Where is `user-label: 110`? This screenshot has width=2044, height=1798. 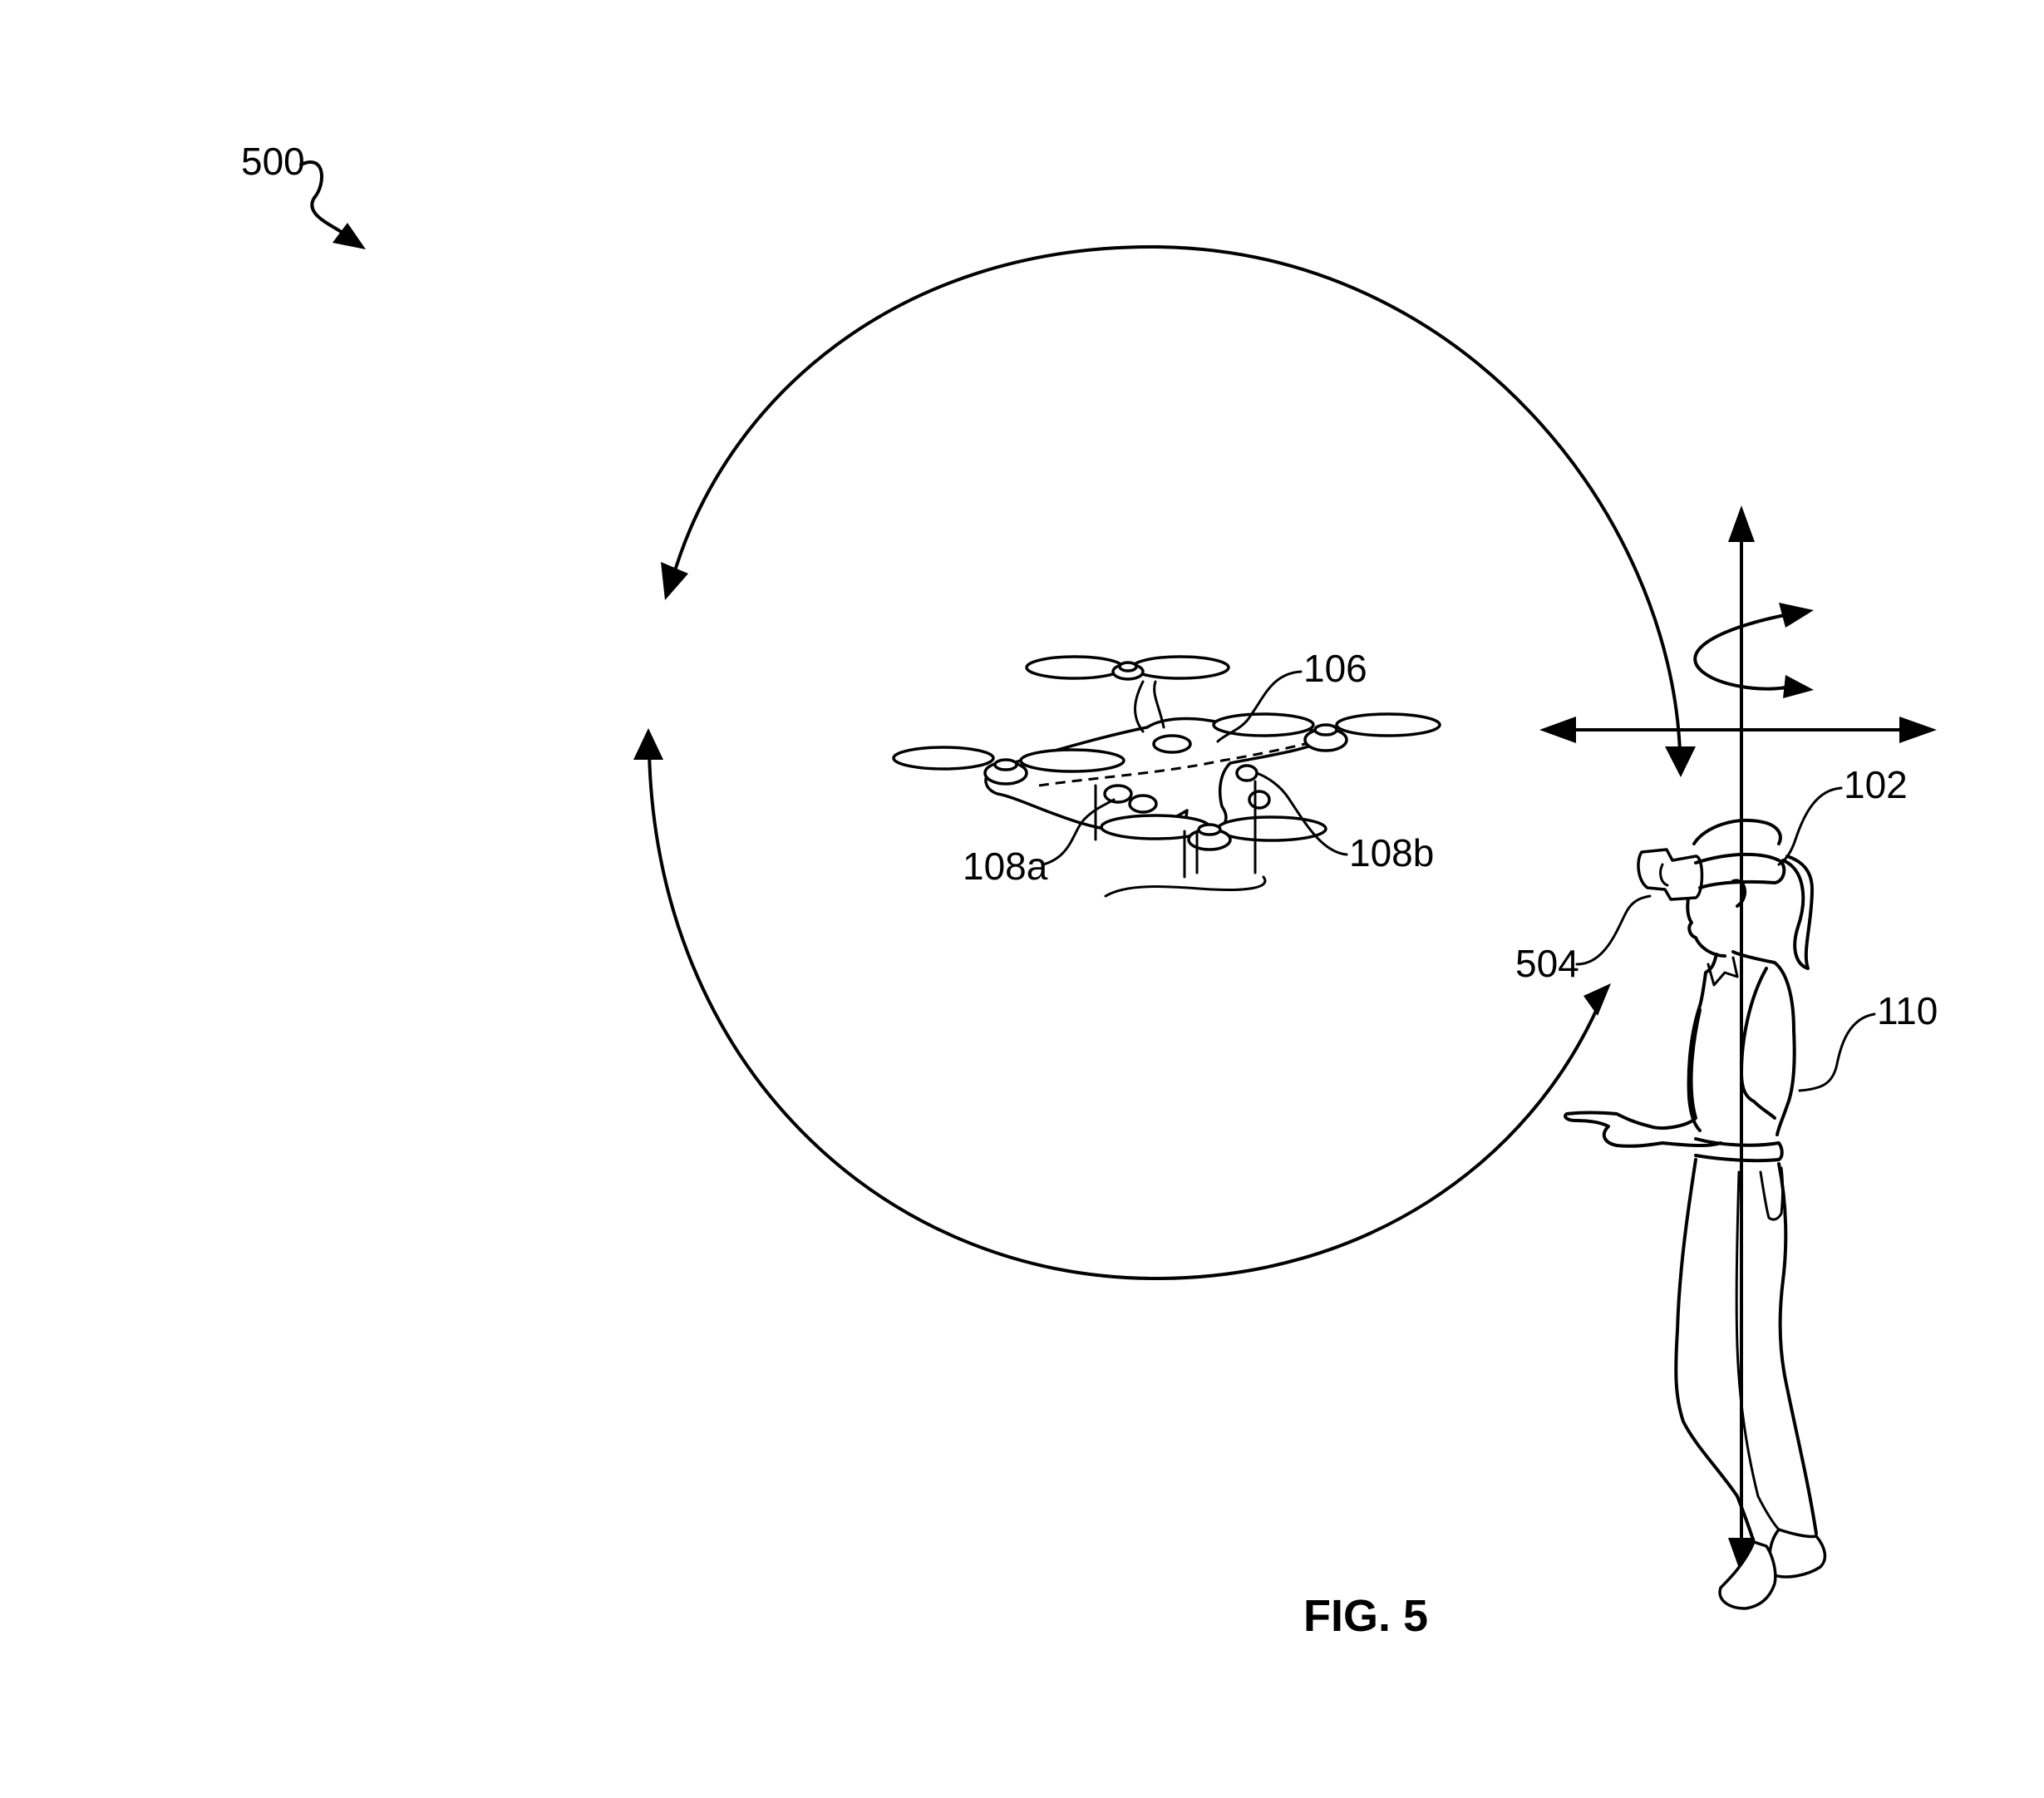
user-label: 110 is located at coordinates (1907, 1011).